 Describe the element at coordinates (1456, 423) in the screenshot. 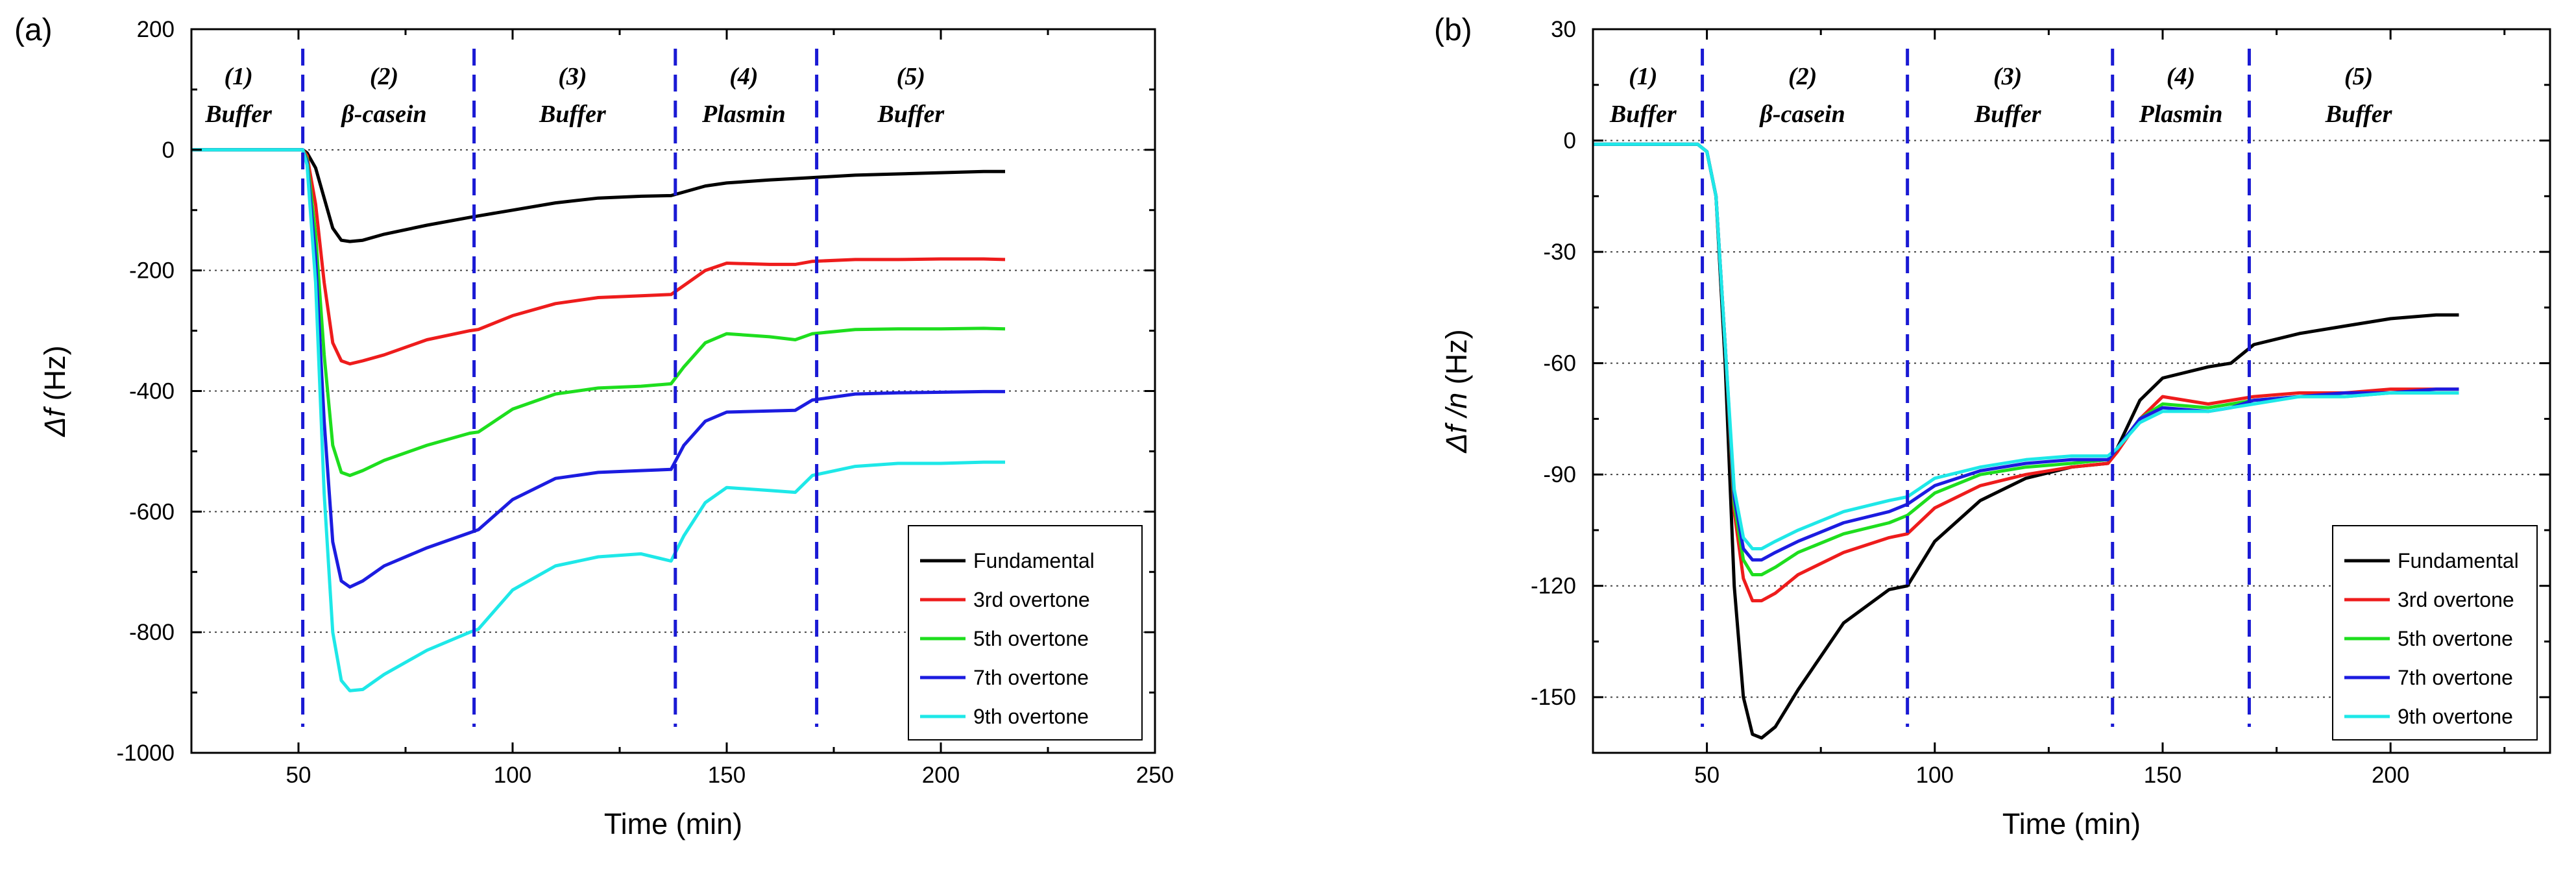

I see `y-axis-symbol: Δf /n` at that location.